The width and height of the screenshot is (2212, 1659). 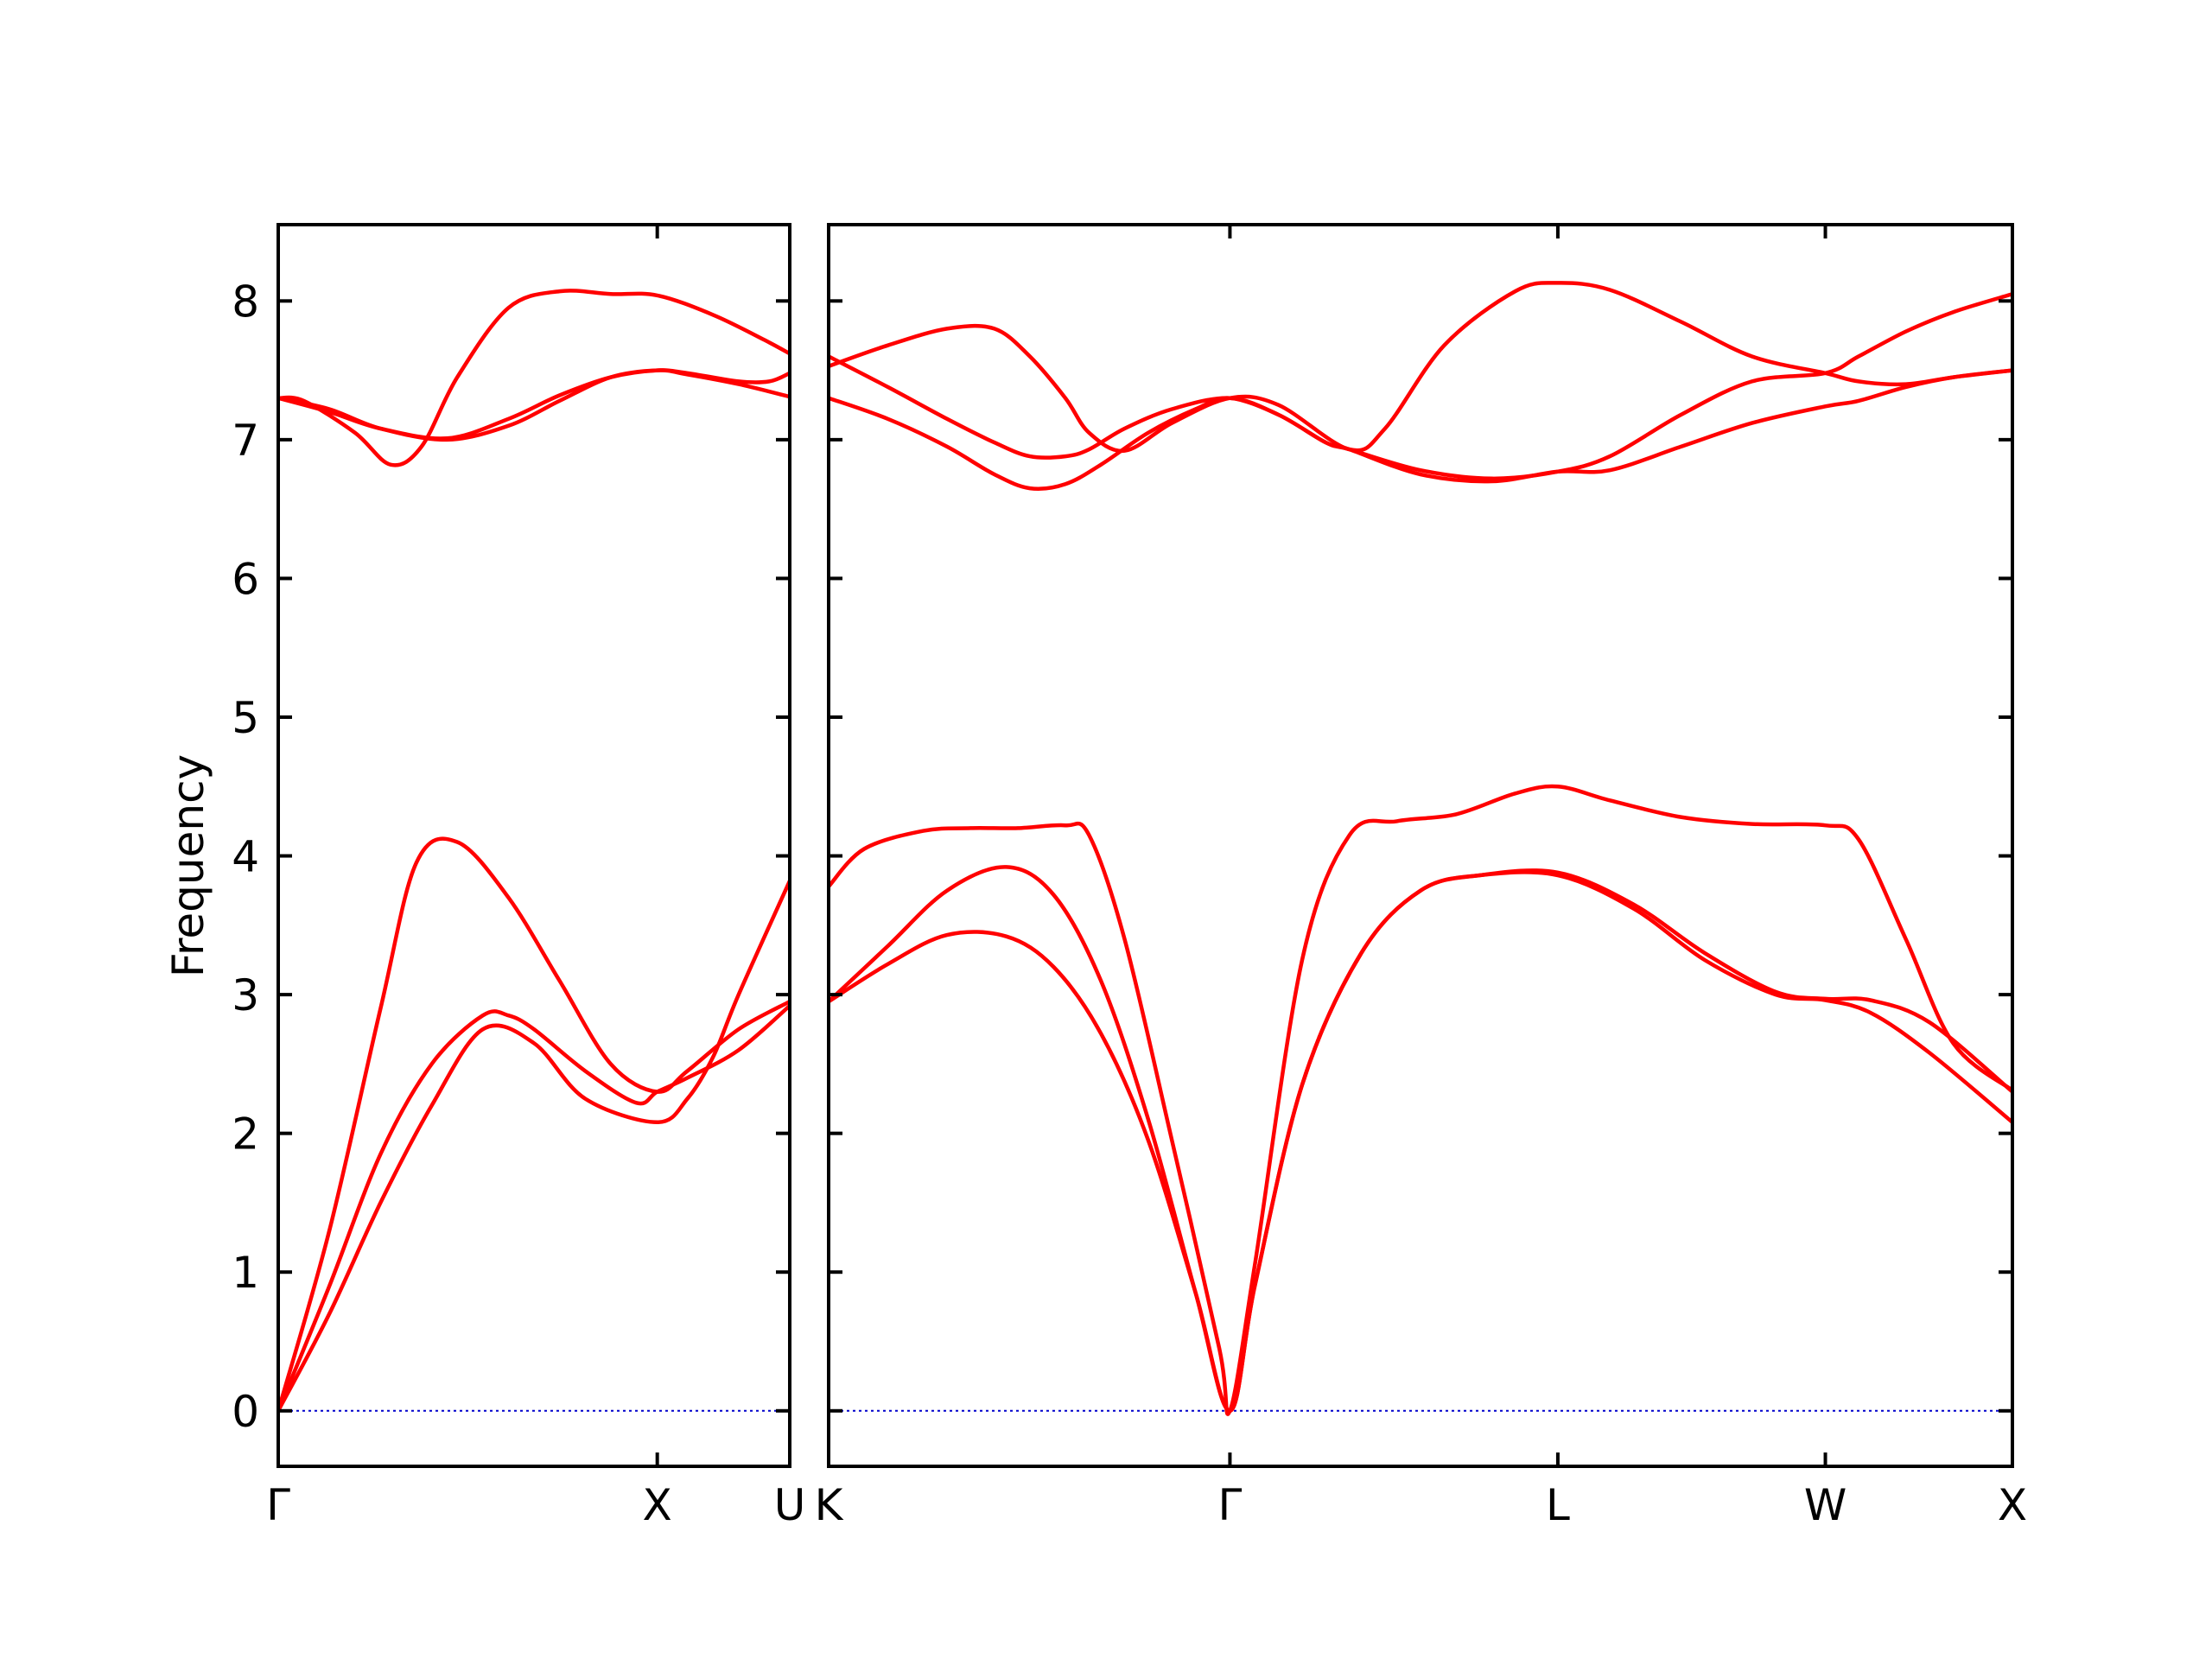 What do you see at coordinates (245, 301) in the screenshot?
I see `y-tick-label: 8` at bounding box center [245, 301].